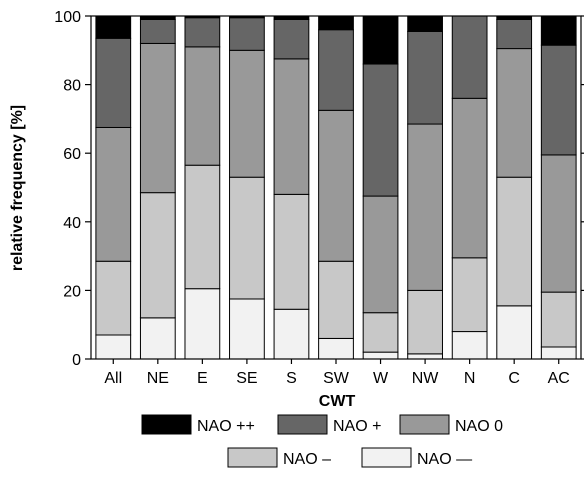  I want to click on x-axis: All NE E SE S SW W NW N C AC, so click(337, 373).